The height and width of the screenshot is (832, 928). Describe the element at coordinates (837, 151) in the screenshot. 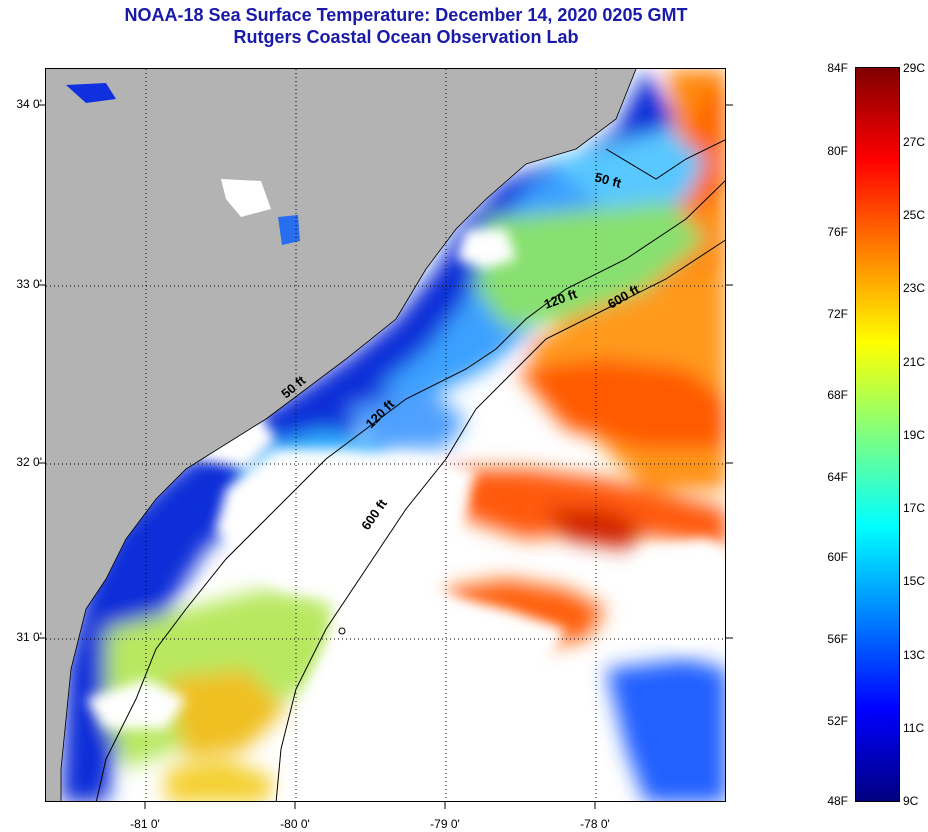

I see `colorbar-f-label: 80F` at that location.